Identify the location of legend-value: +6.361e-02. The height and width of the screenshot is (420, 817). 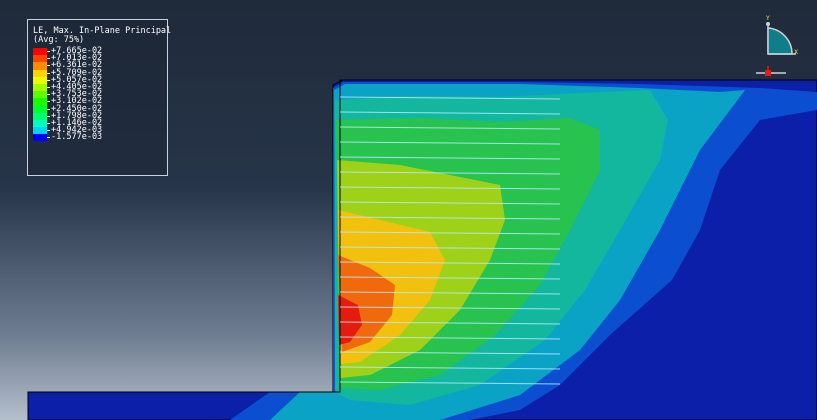
(77, 65).